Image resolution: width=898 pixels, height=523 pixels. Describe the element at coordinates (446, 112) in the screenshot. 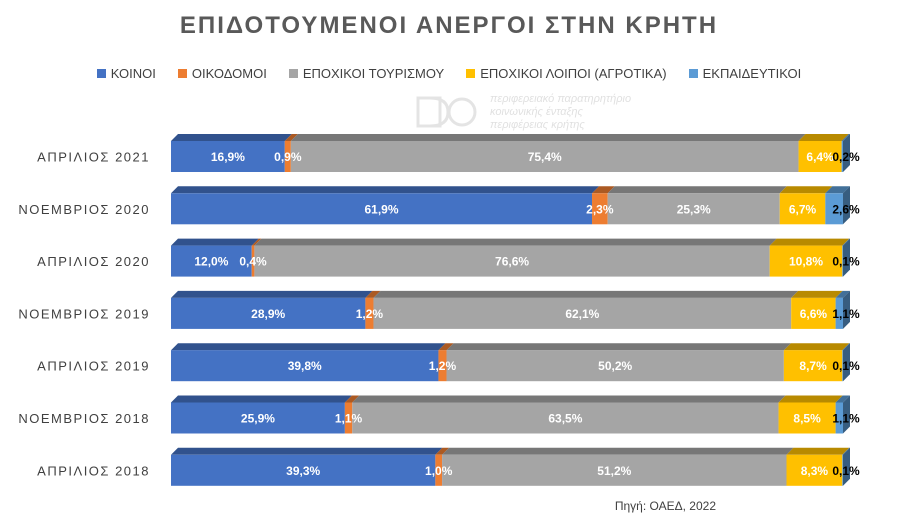

I see `observatory-logo-icon` at that location.